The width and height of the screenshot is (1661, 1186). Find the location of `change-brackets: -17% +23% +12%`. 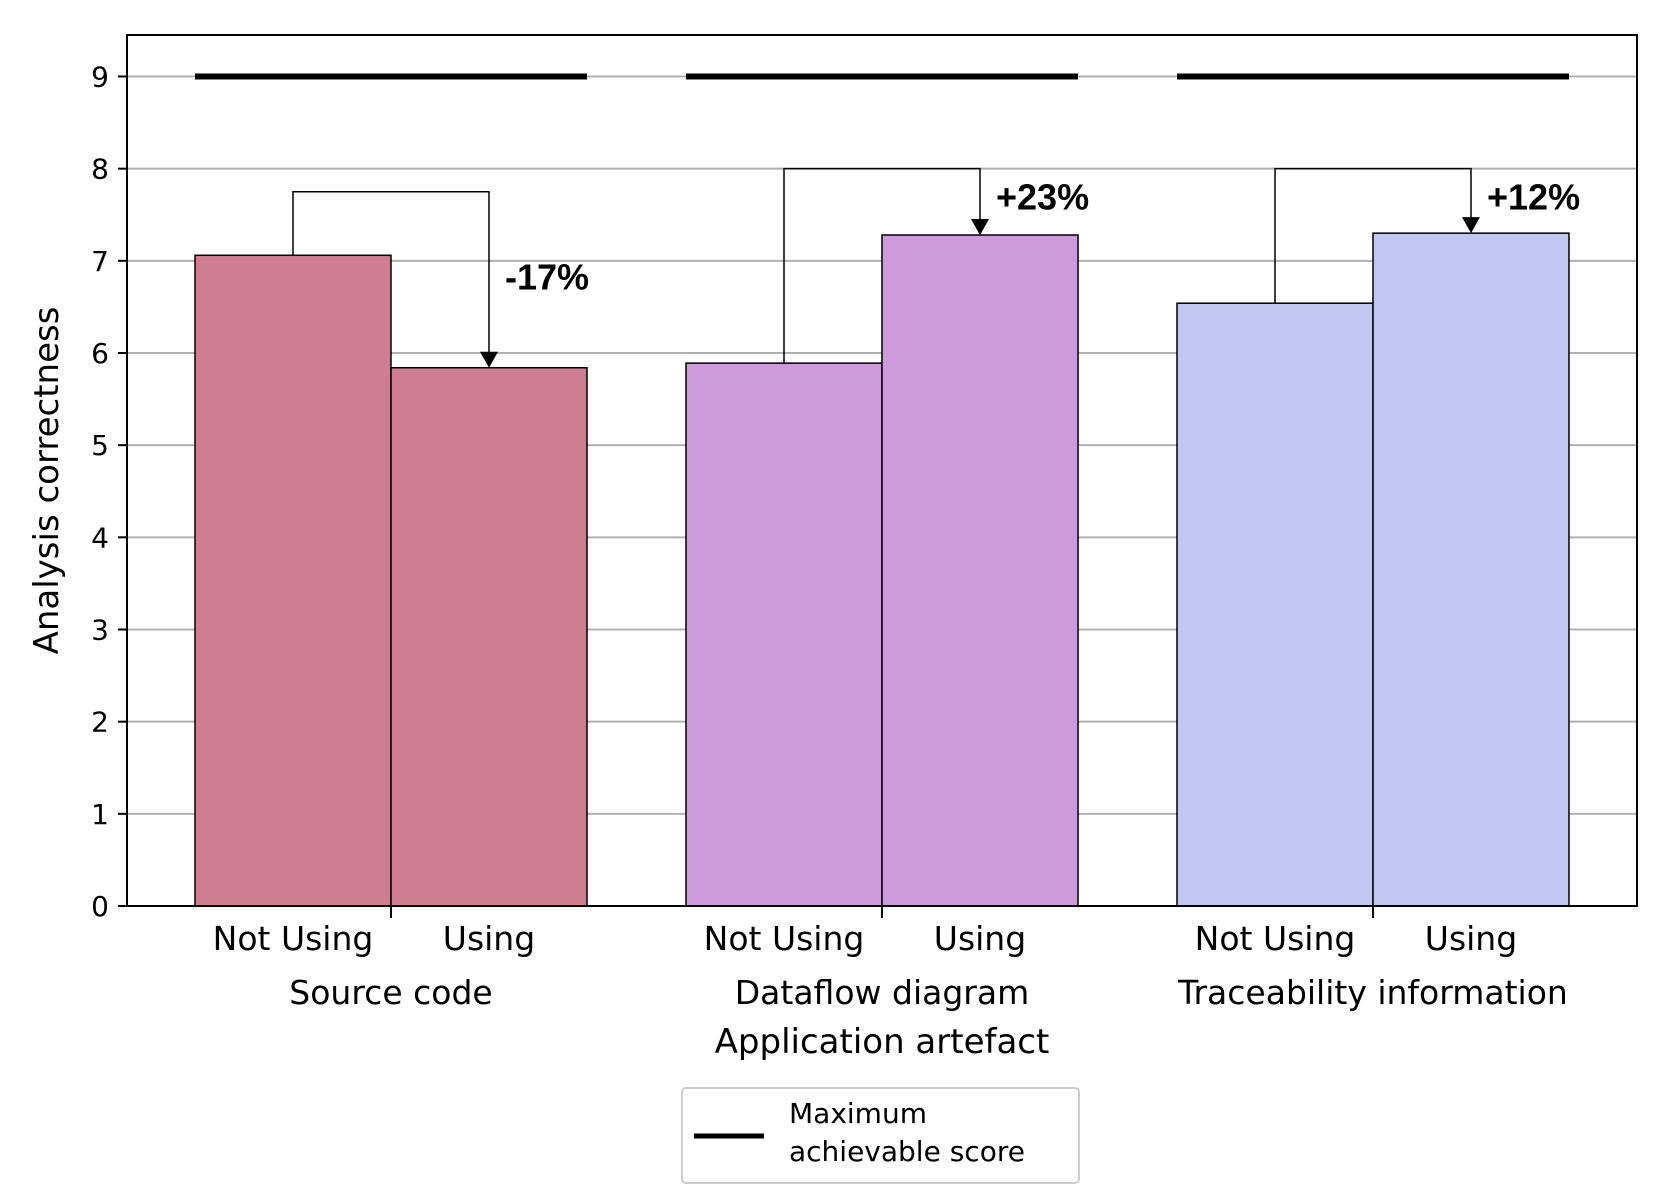

change-brackets: -17% +23% +12% is located at coordinates (936, 267).